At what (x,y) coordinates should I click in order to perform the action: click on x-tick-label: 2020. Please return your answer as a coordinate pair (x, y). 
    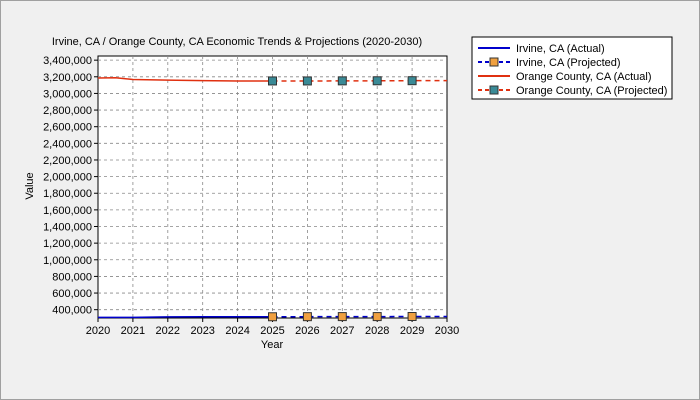
    Looking at the image, I should click on (98, 331).